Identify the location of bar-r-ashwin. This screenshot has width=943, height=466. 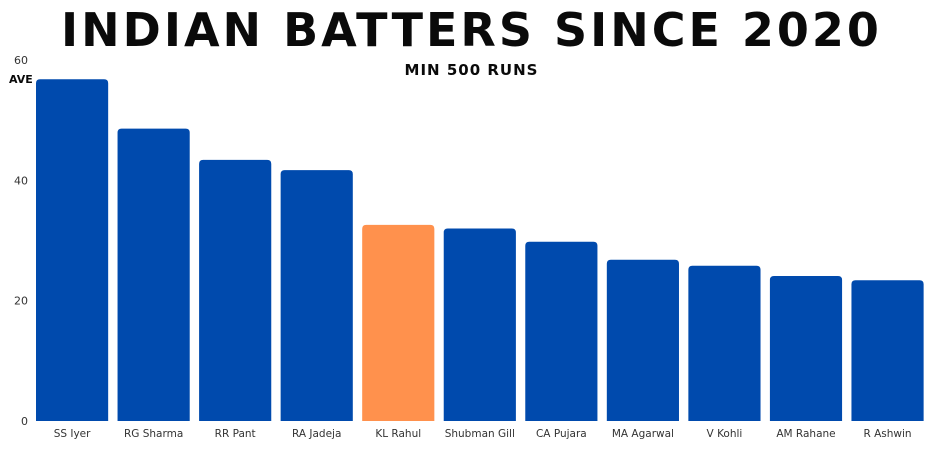
(887, 350).